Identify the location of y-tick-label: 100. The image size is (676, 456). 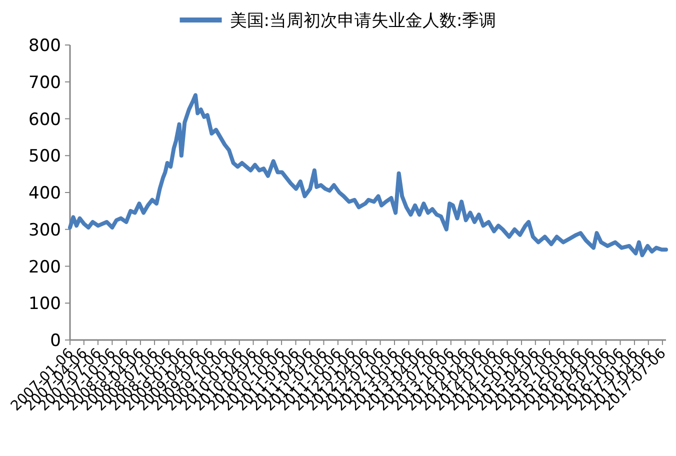
(44, 304).